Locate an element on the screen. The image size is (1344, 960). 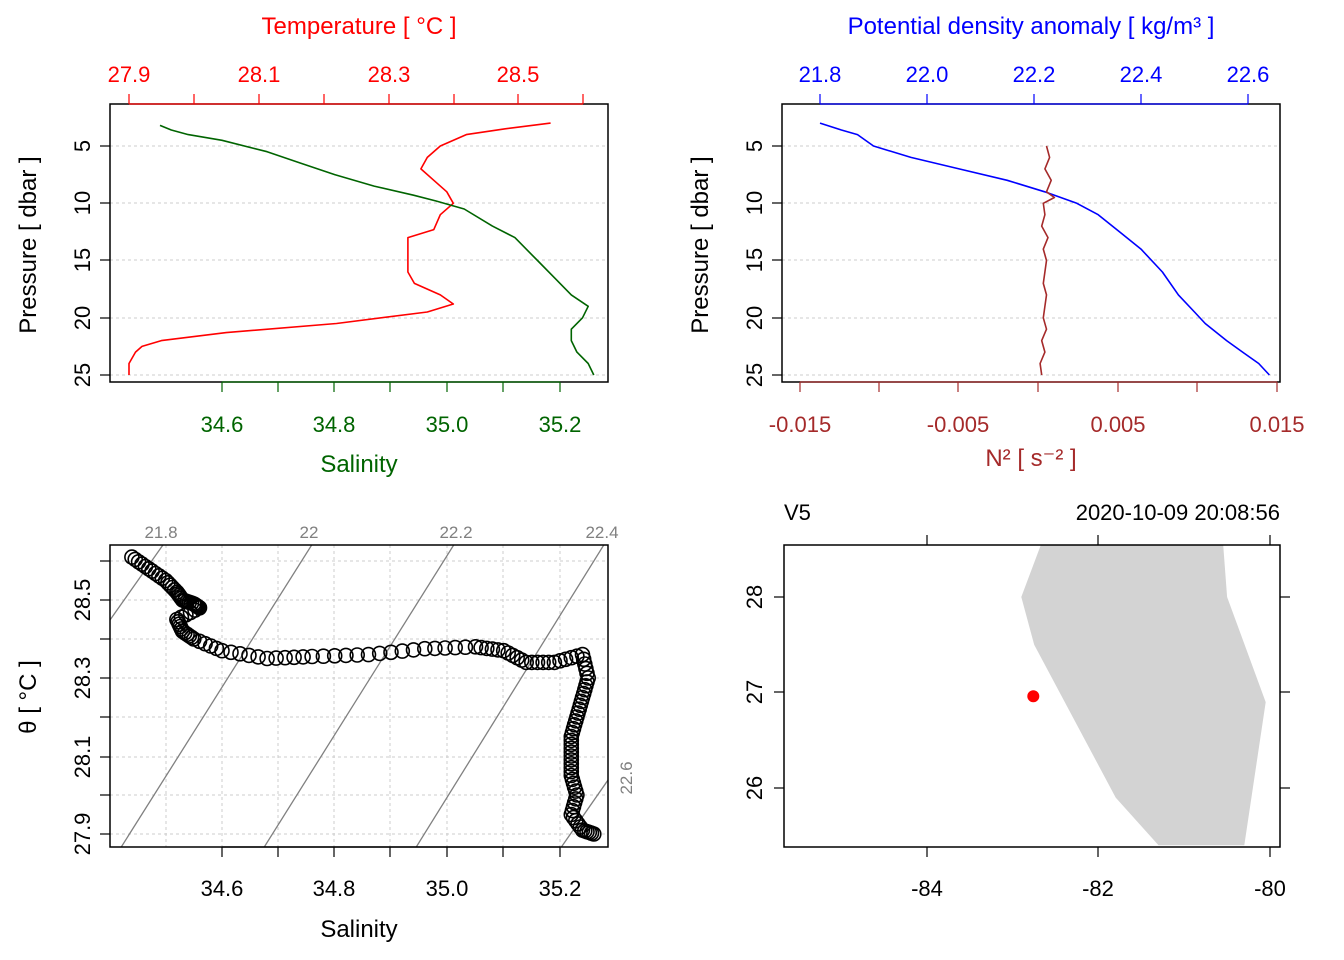
latitude-tick-label: 26 is located at coordinates (754, 788).